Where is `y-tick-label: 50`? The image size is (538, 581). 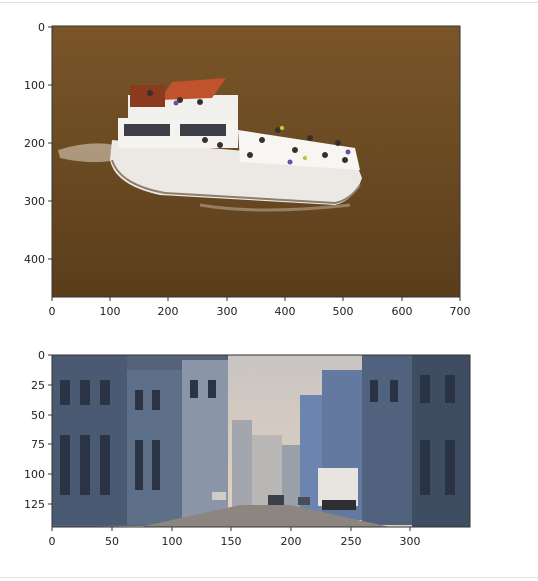
y-tick-label: 50 is located at coordinates (38, 415).